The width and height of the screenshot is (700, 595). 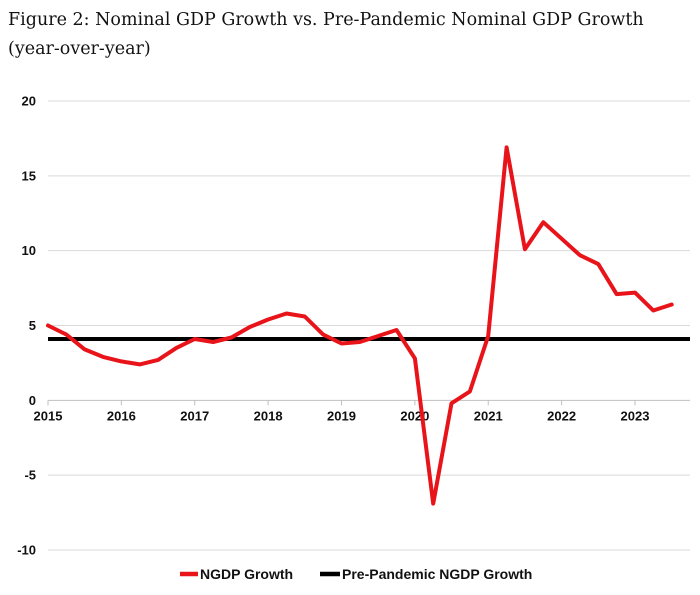 What do you see at coordinates (414, 415) in the screenshot?
I see `x-tick-label: 2020` at bounding box center [414, 415].